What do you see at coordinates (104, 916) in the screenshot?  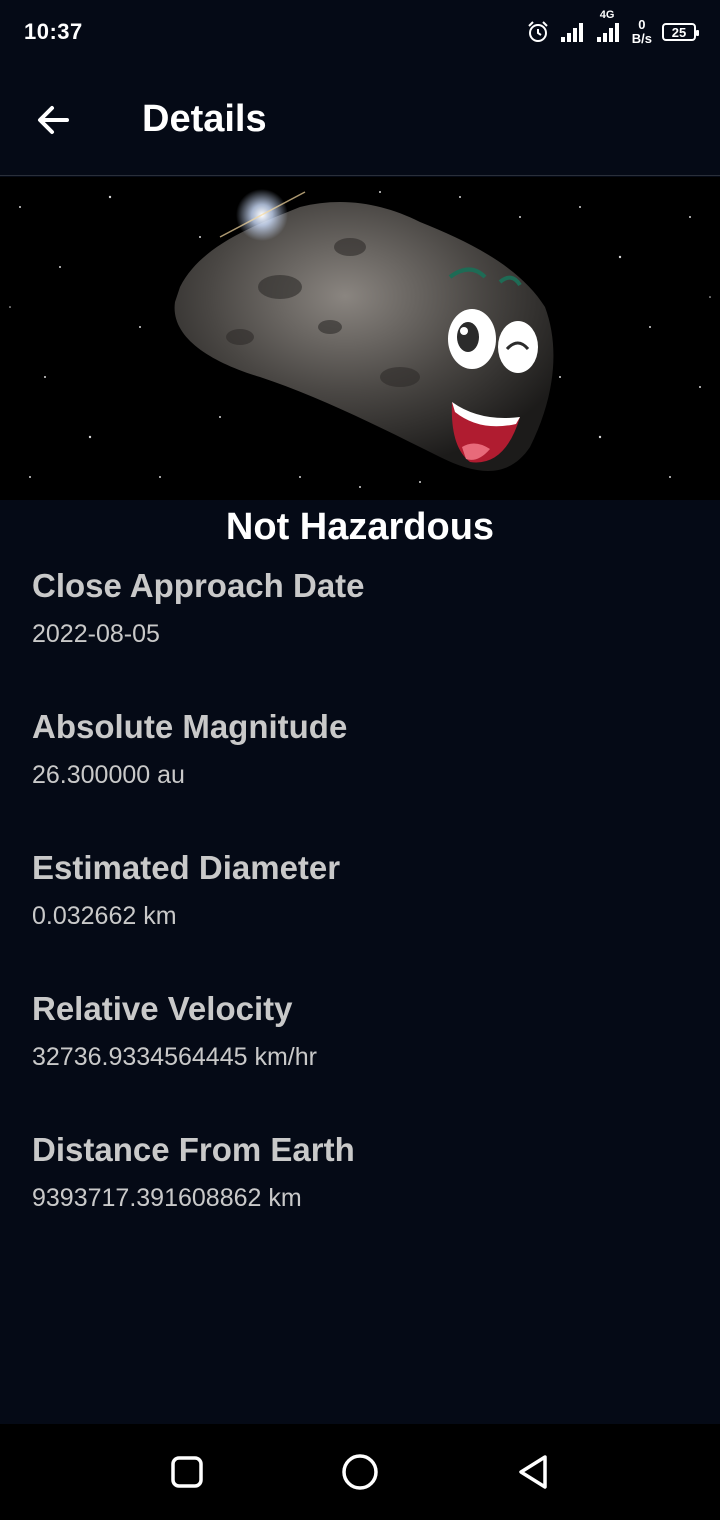 I see `detail-value: 0.032662 km` at bounding box center [104, 916].